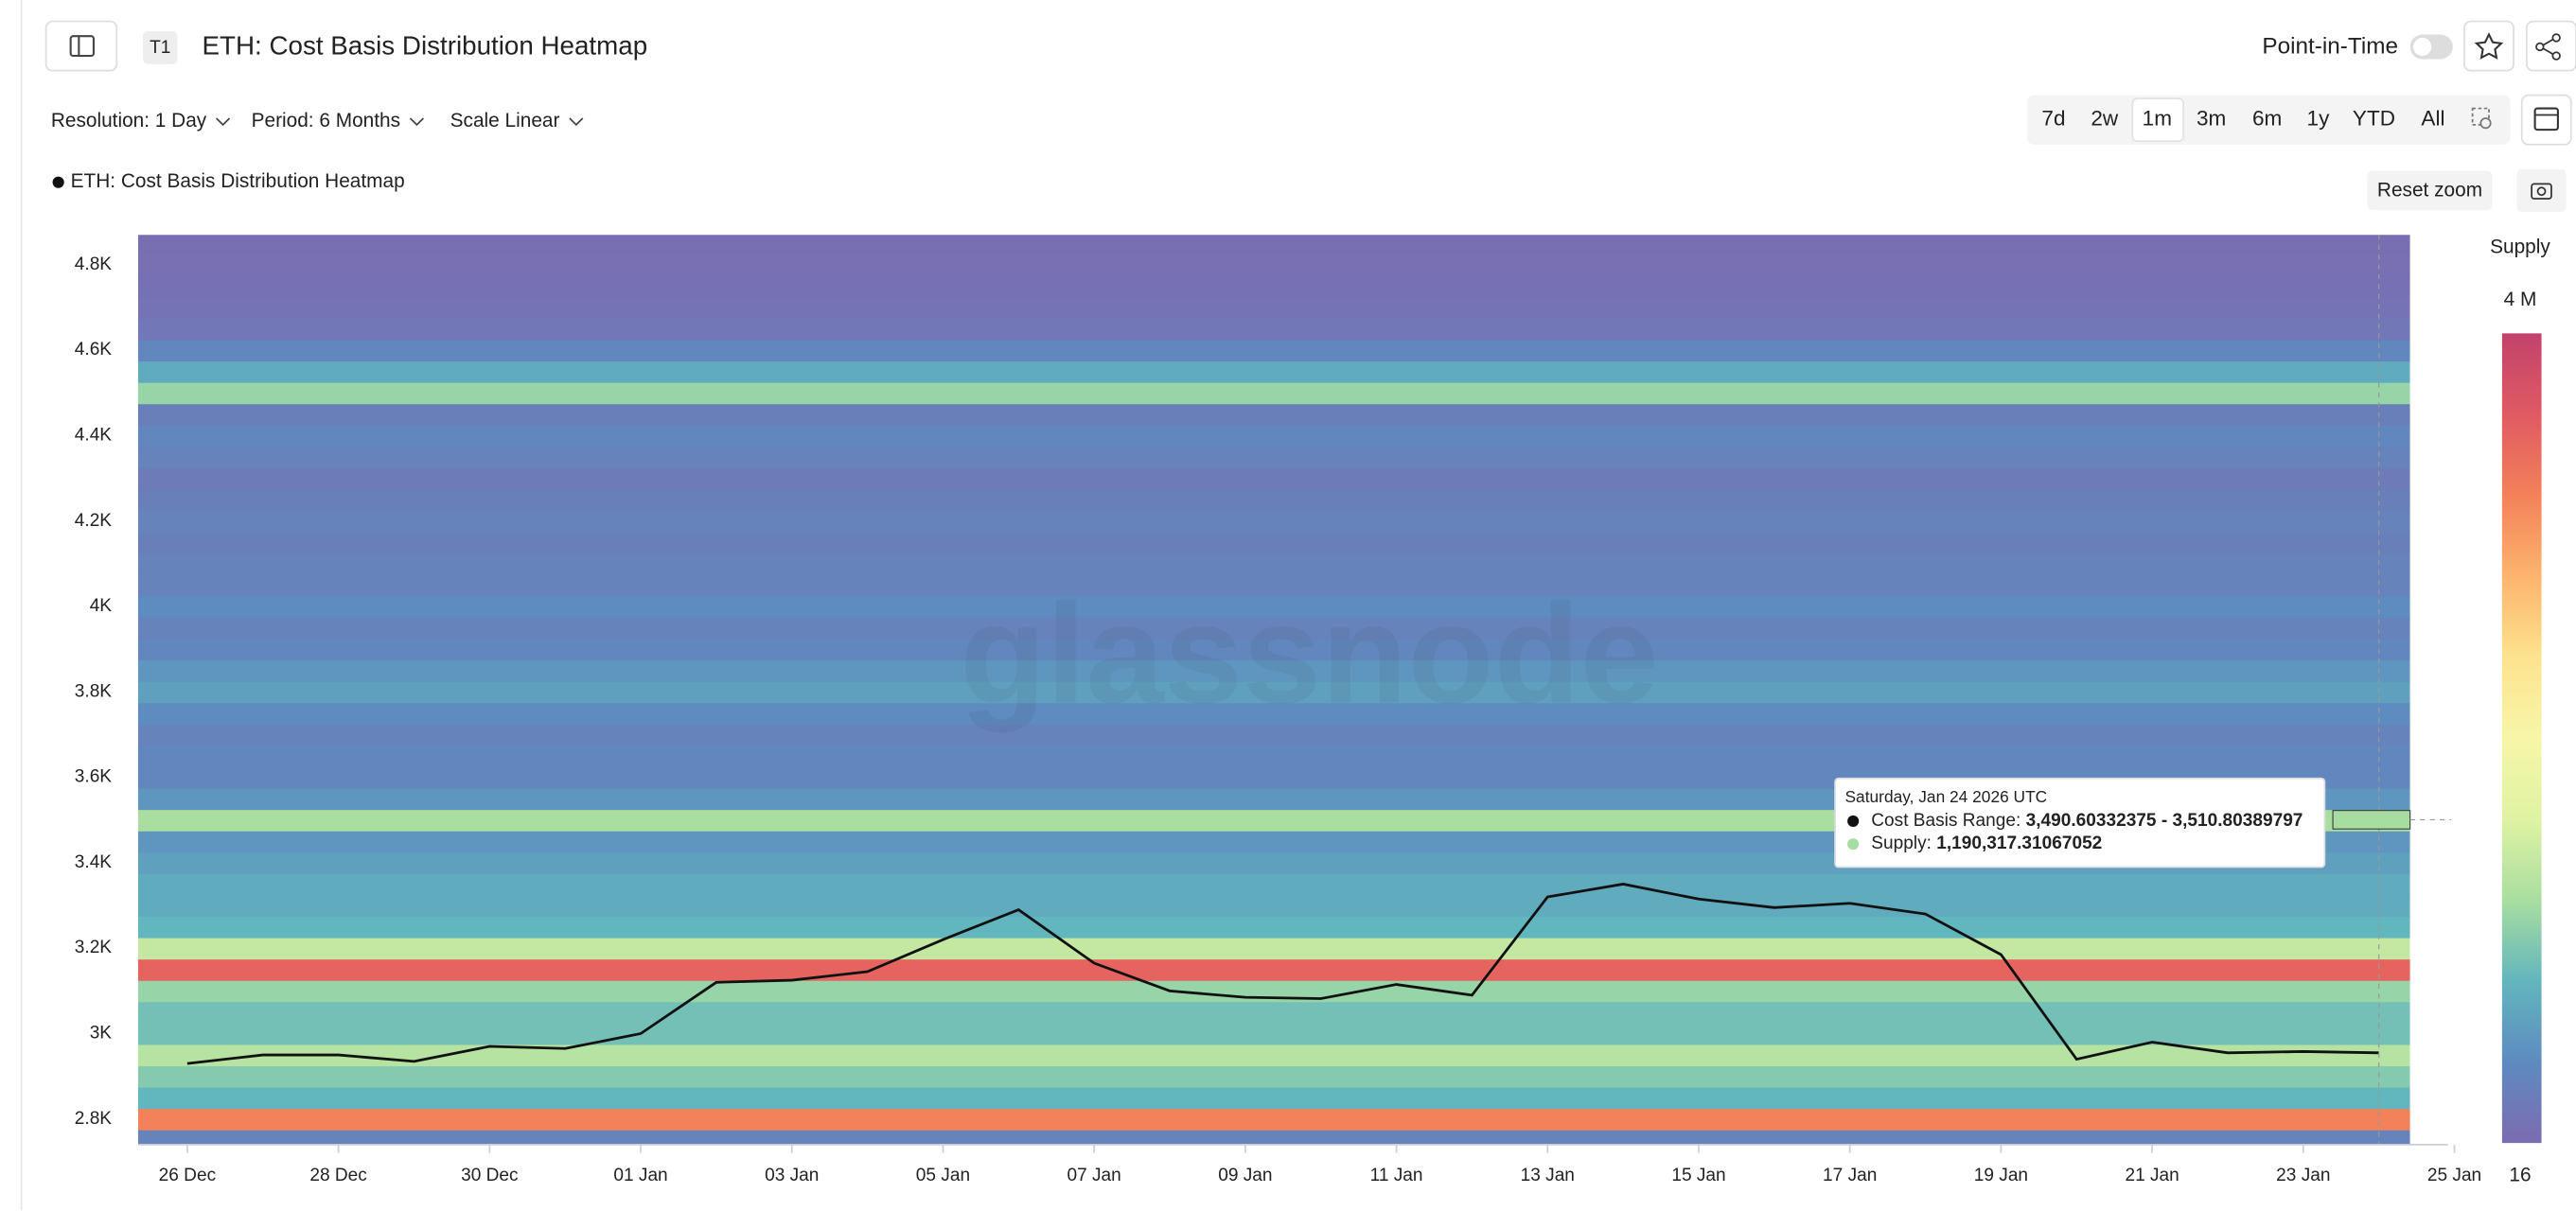 The height and width of the screenshot is (1211, 2576). I want to click on range-active, so click(2157, 120).